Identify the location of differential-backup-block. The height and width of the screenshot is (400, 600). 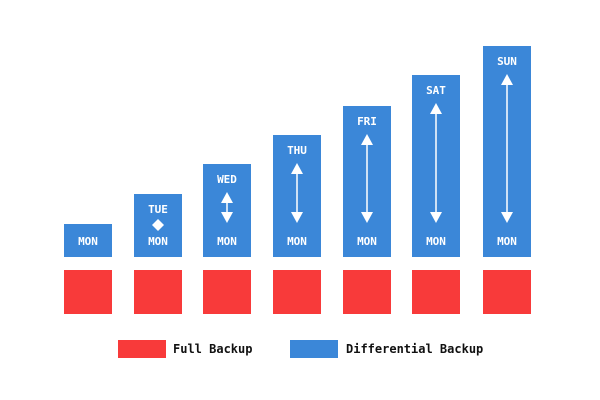
(88, 240).